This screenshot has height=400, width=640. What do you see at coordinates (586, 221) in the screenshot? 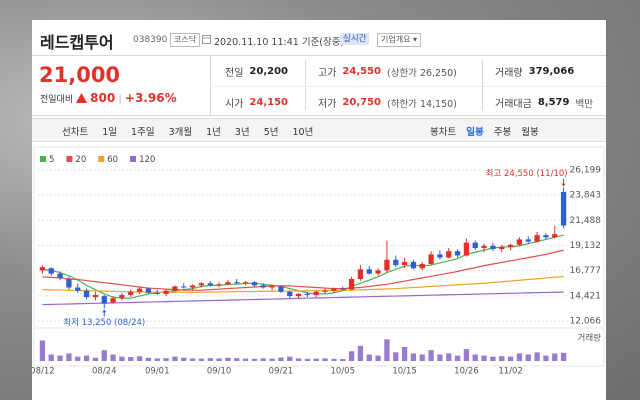
I see `y-tick-label: 21,488` at bounding box center [586, 221].